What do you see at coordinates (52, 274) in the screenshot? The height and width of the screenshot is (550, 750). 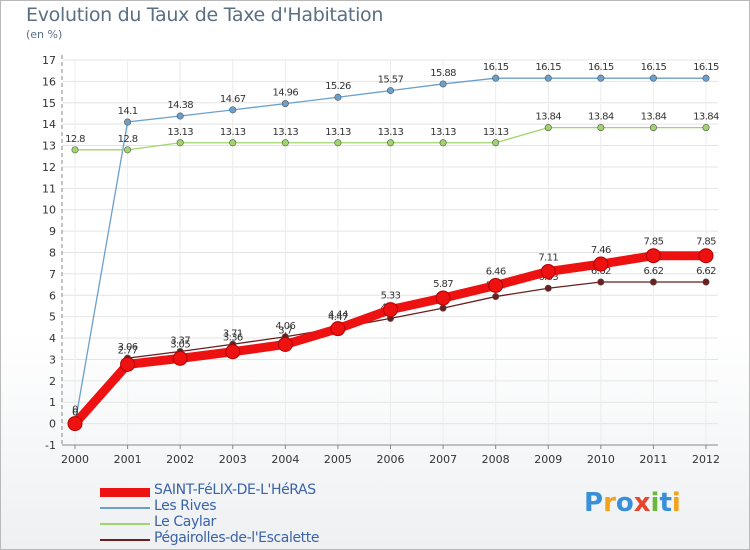 I see `y-tick-label: 7` at bounding box center [52, 274].